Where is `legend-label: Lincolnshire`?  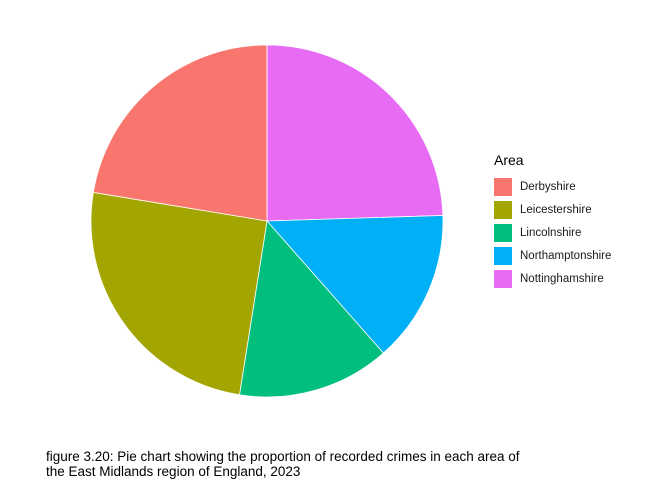
legend-label: Lincolnshire is located at coordinates (551, 232).